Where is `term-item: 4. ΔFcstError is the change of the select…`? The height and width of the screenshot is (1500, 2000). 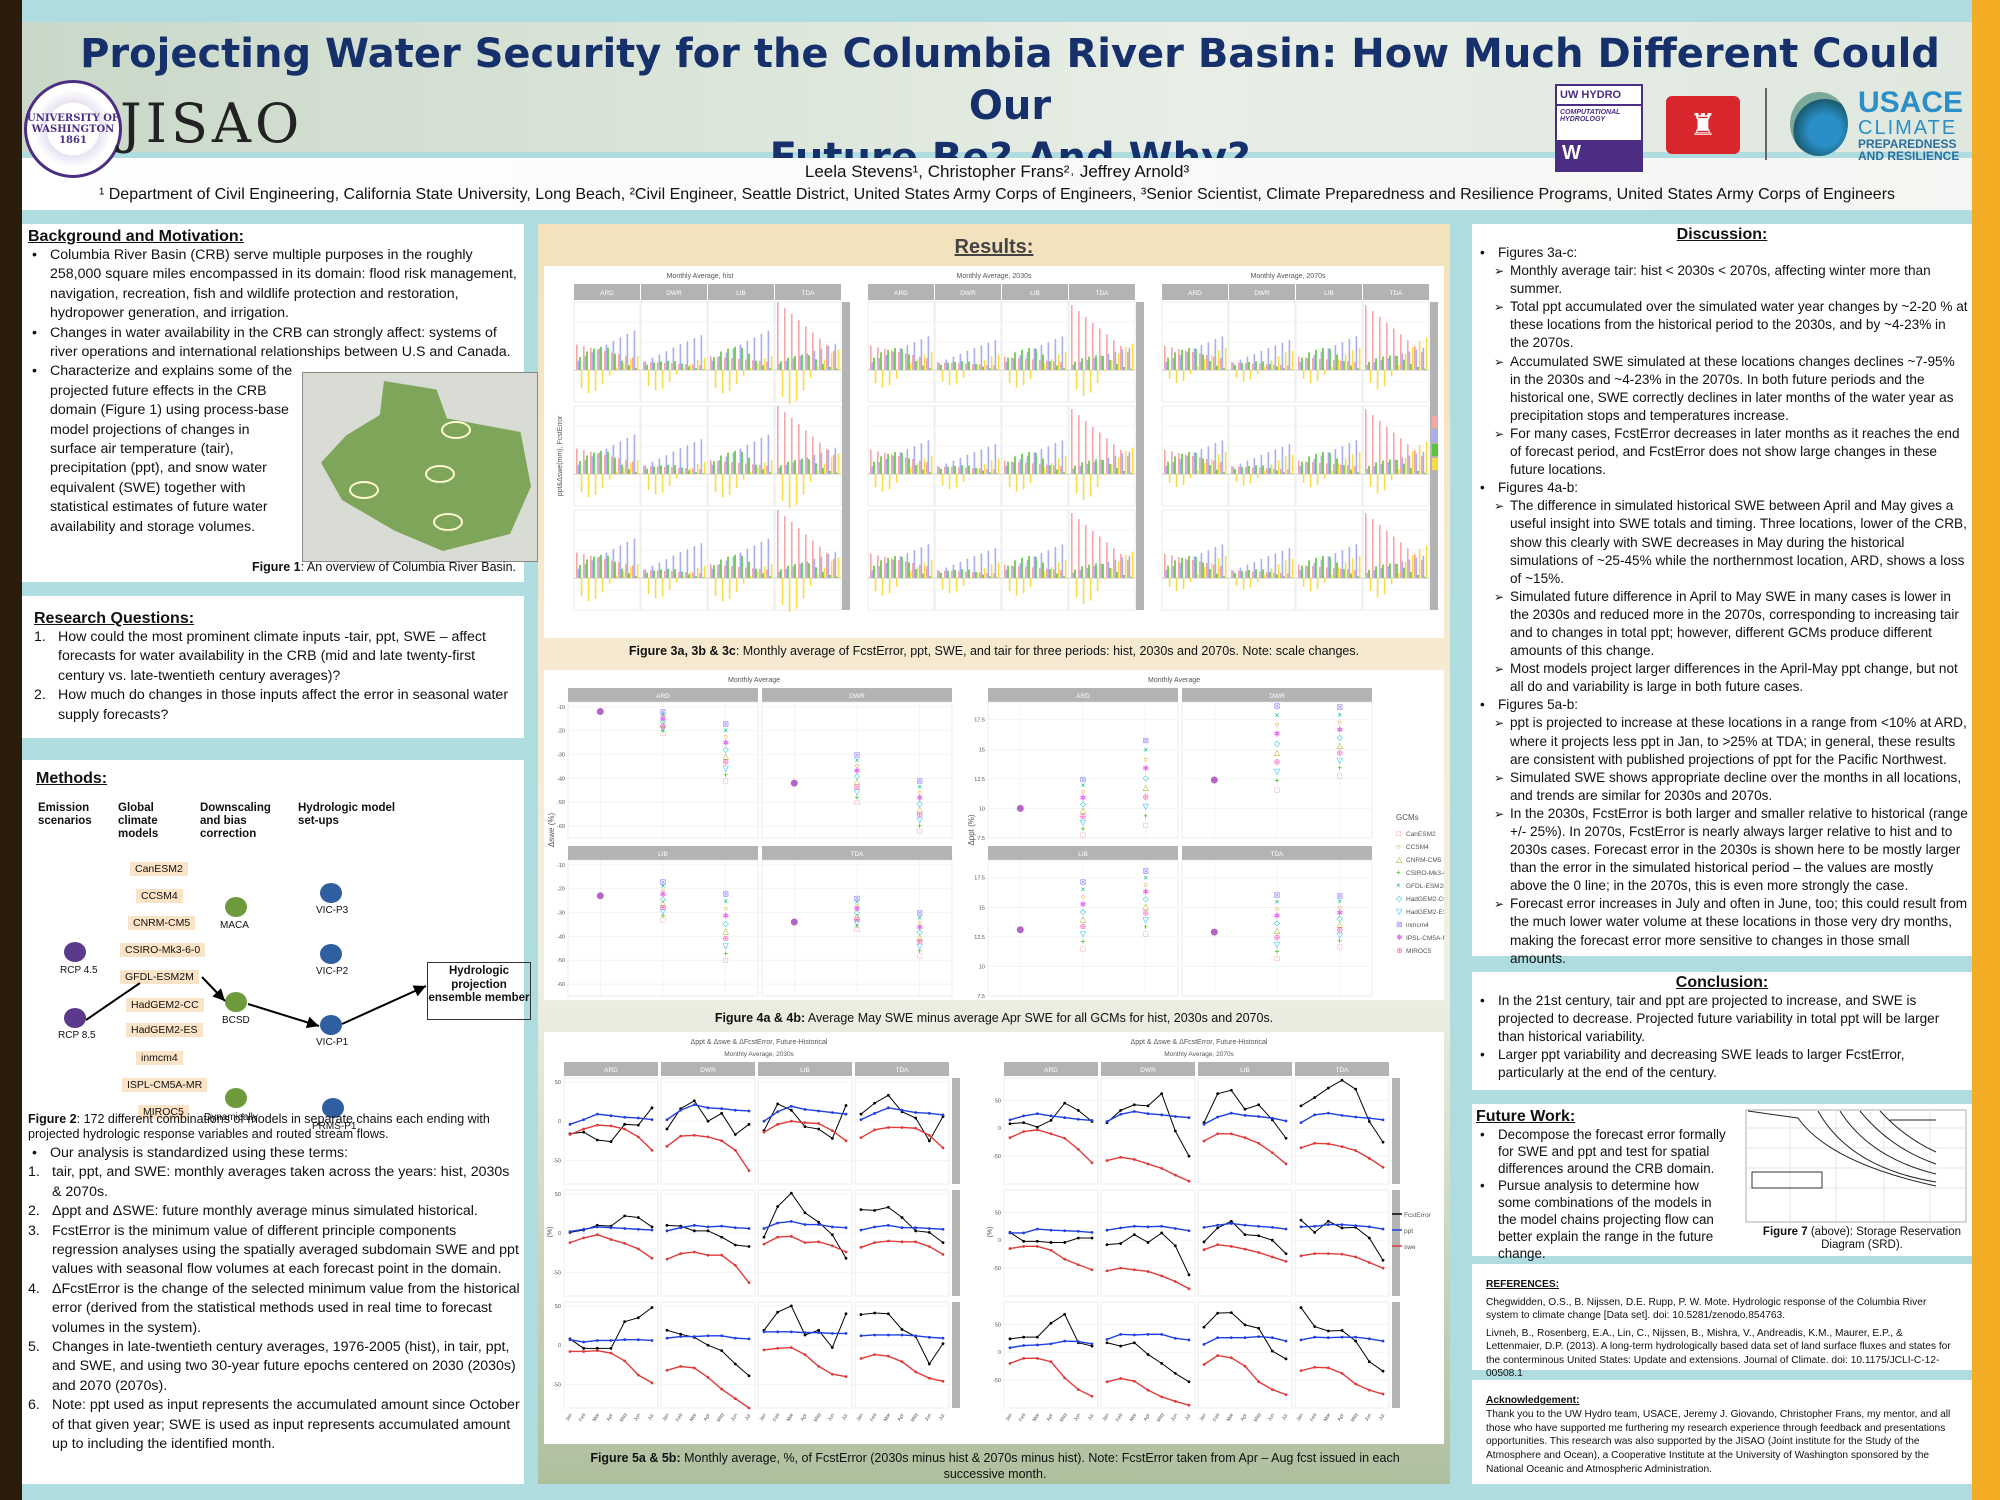
term-item: 4. ΔFcstError is the change of the select… is located at coordinates (274, 1308).